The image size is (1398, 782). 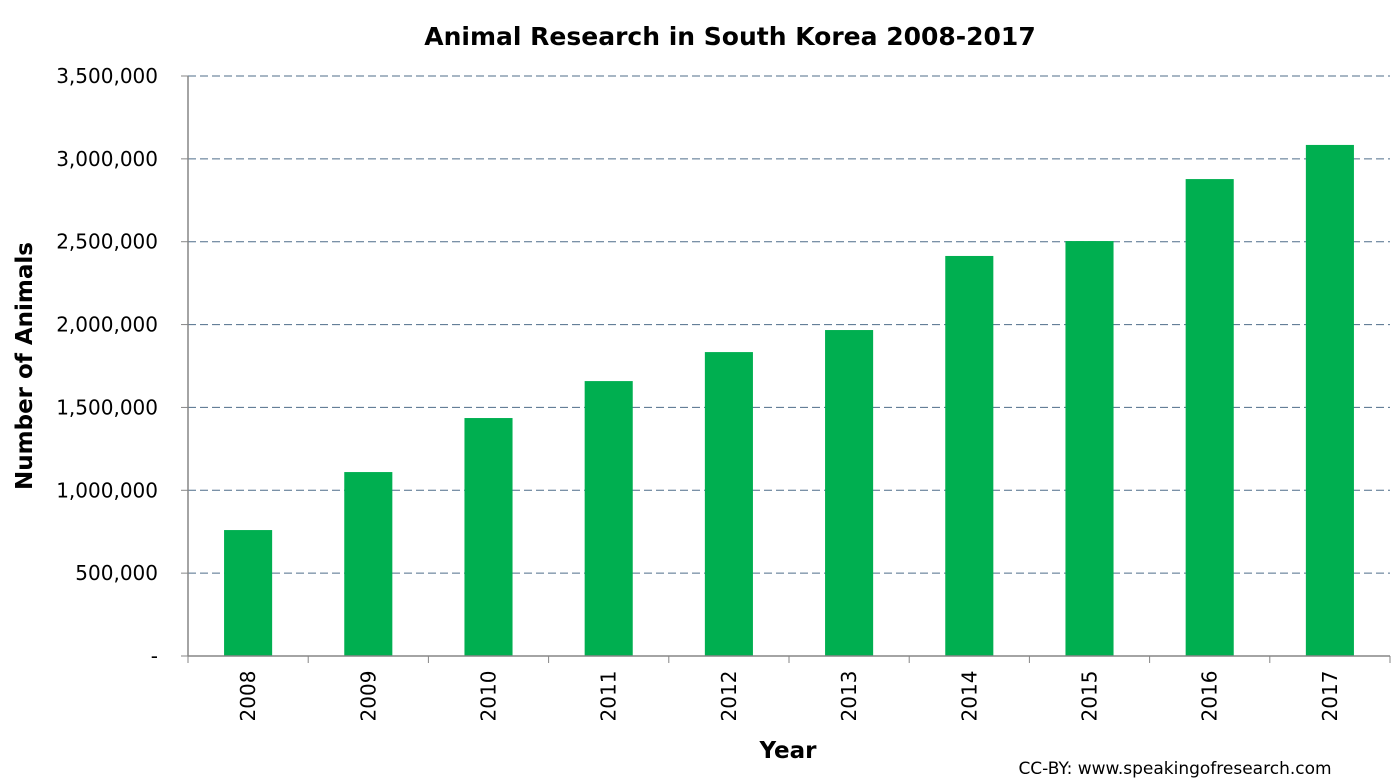 I want to click on bar-2014, so click(x=969, y=456).